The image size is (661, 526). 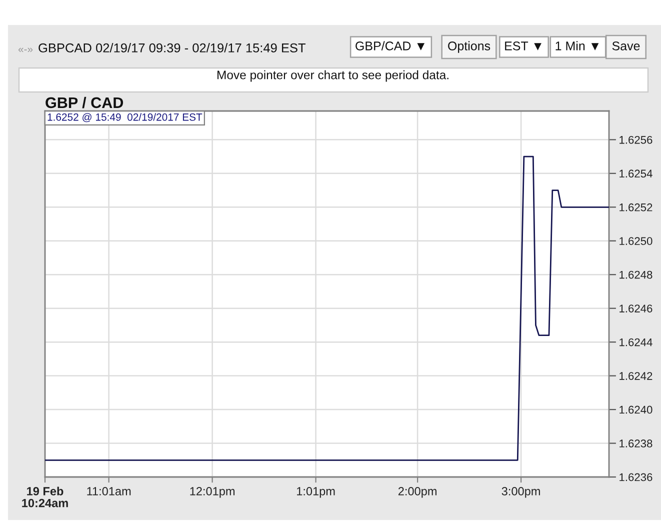 What do you see at coordinates (417, 492) in the screenshot?
I see `x-tick-label: 2:00pm` at bounding box center [417, 492].